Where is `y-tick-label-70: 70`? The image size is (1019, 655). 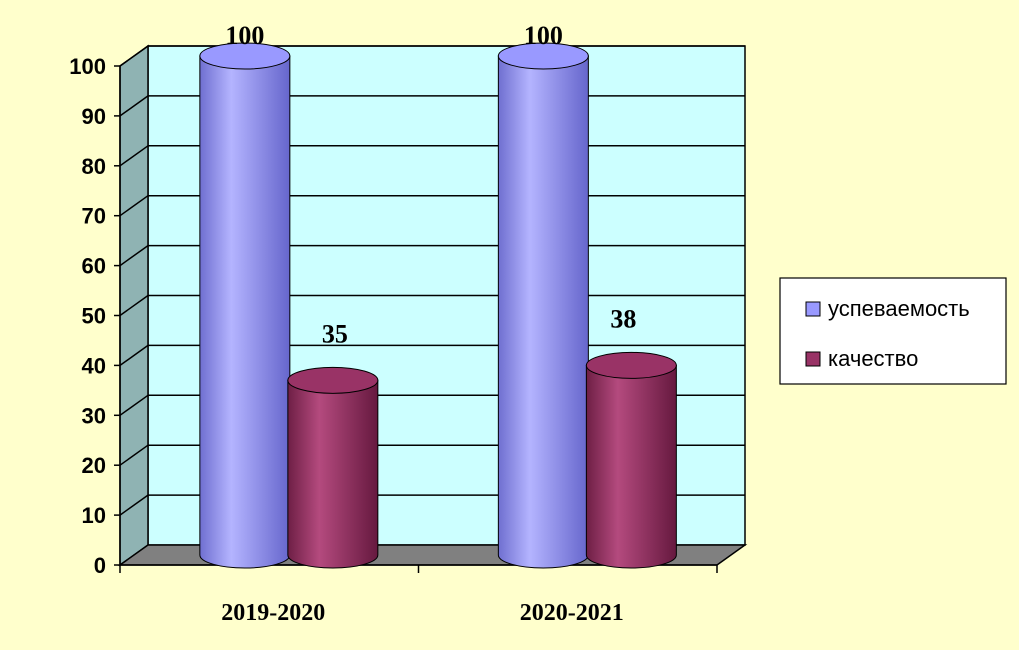
y-tick-label-70: 70 is located at coordinates (94, 216).